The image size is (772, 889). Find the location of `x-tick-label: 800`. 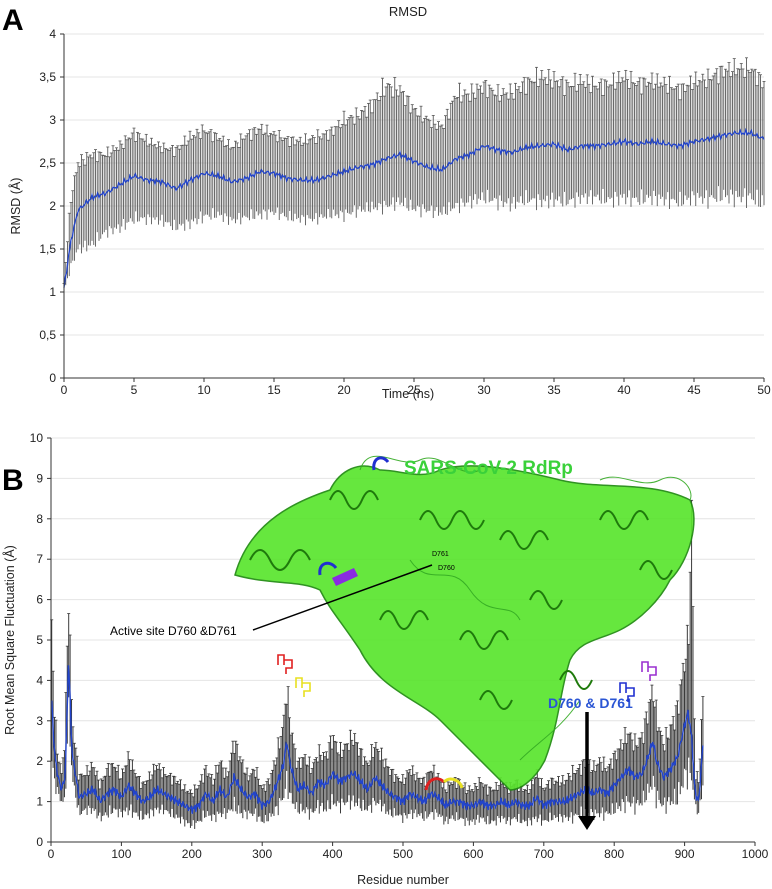

x-tick-label: 800 is located at coordinates (614, 854).